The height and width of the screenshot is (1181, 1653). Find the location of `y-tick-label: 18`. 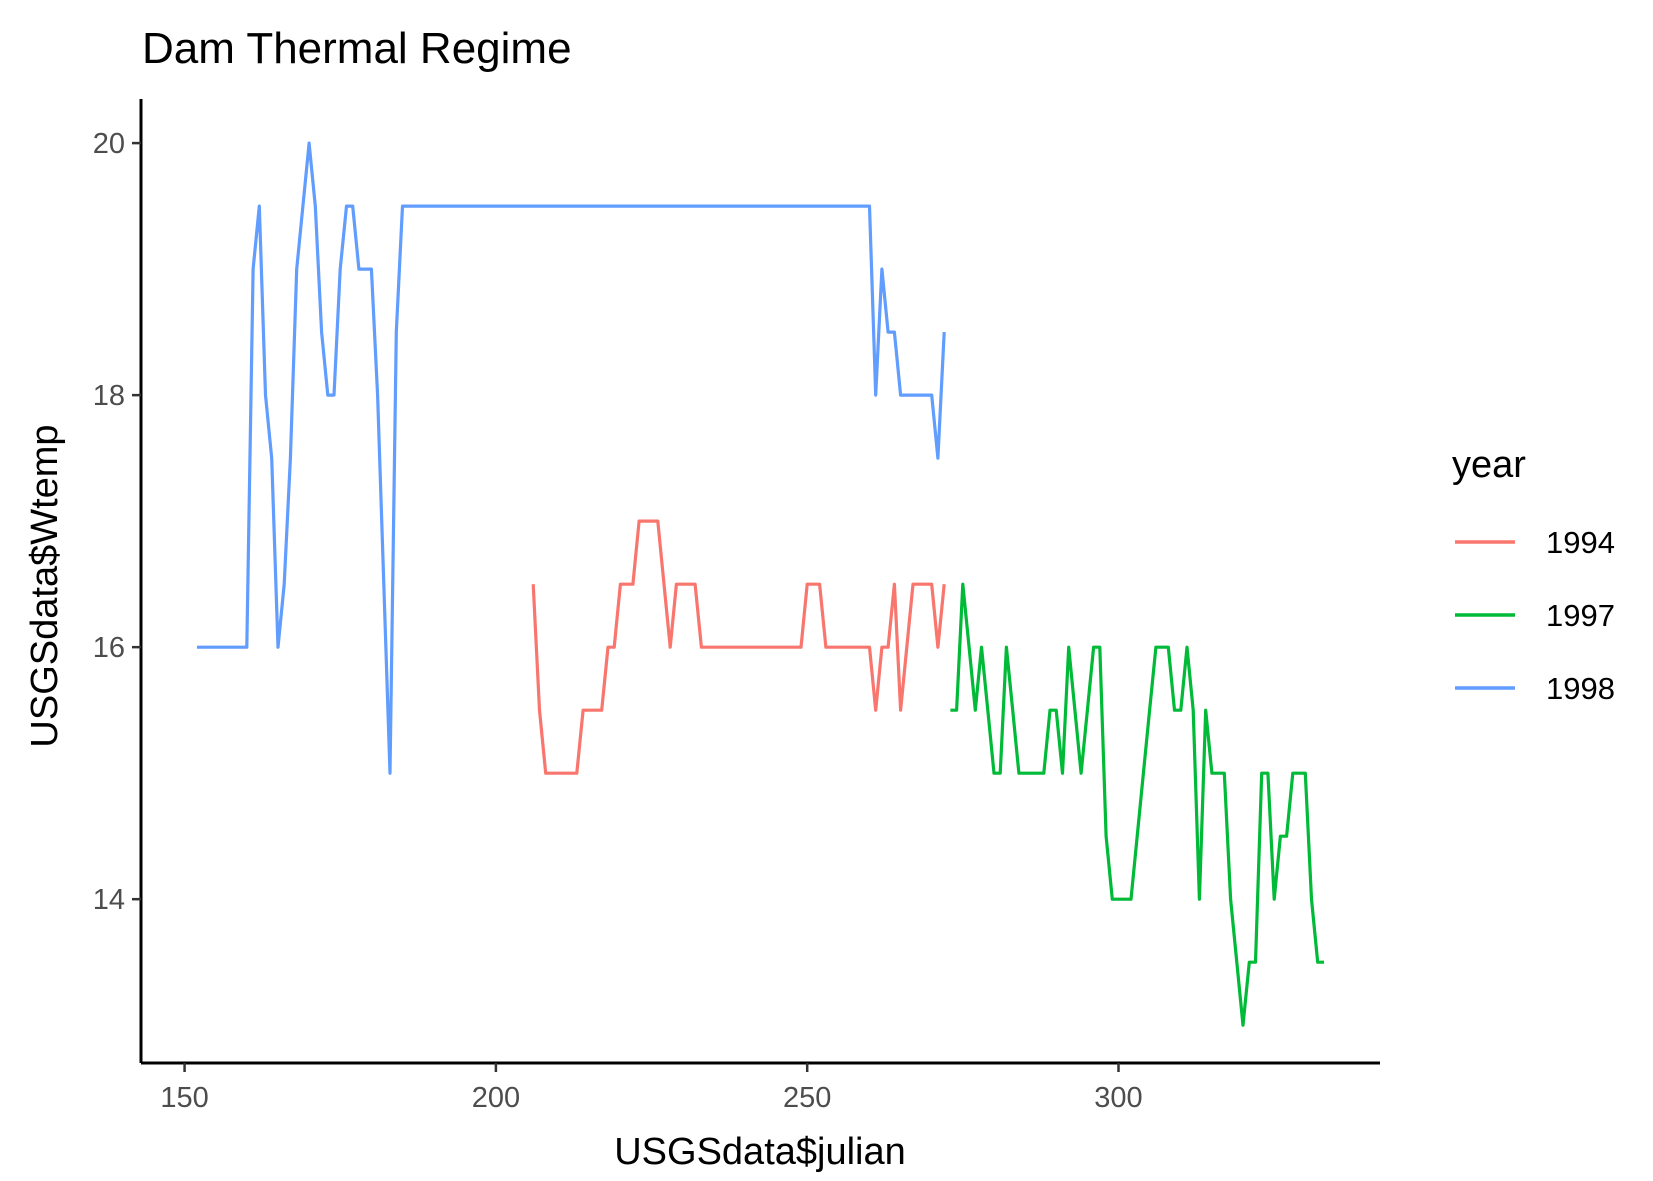

y-tick-label: 18 is located at coordinates (109, 396).